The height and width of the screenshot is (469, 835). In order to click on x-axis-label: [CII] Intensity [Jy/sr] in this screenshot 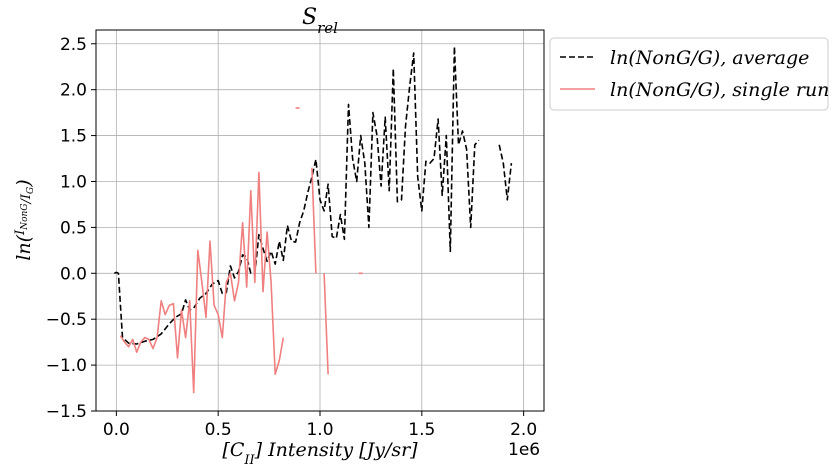, I will do `click(320, 453)`.